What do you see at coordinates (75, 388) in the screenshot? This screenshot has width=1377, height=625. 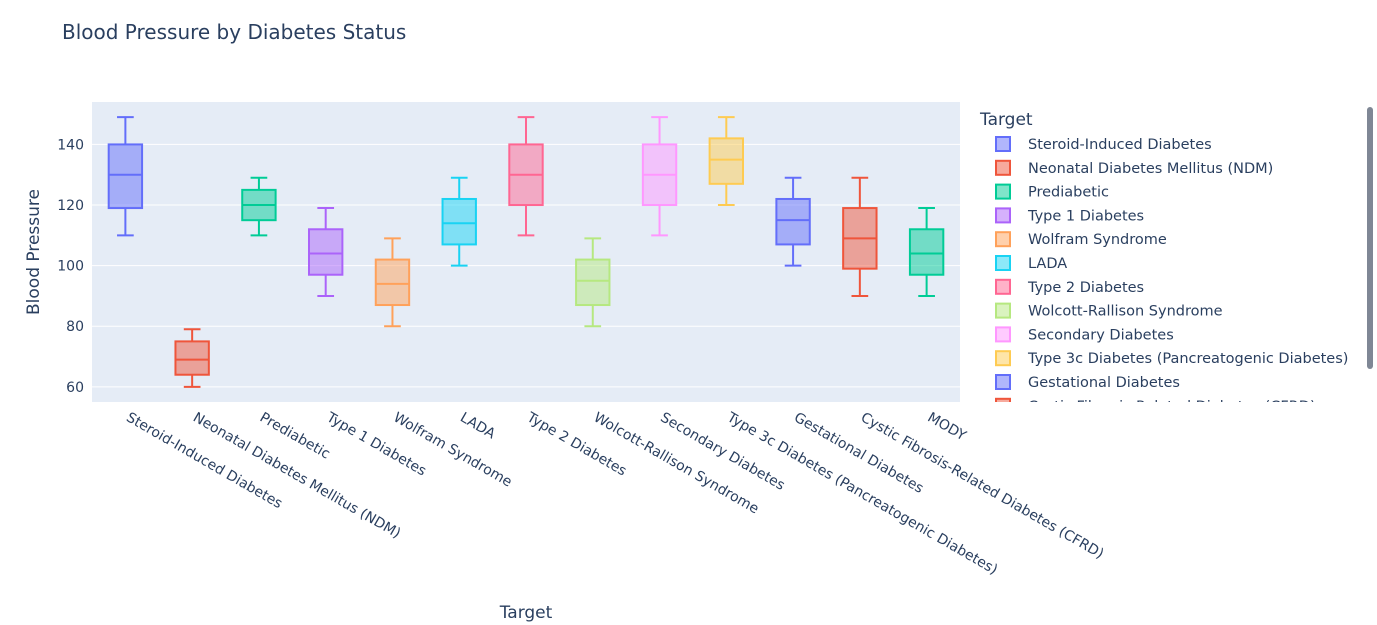 I see `y-tick-label: 60` at bounding box center [75, 388].